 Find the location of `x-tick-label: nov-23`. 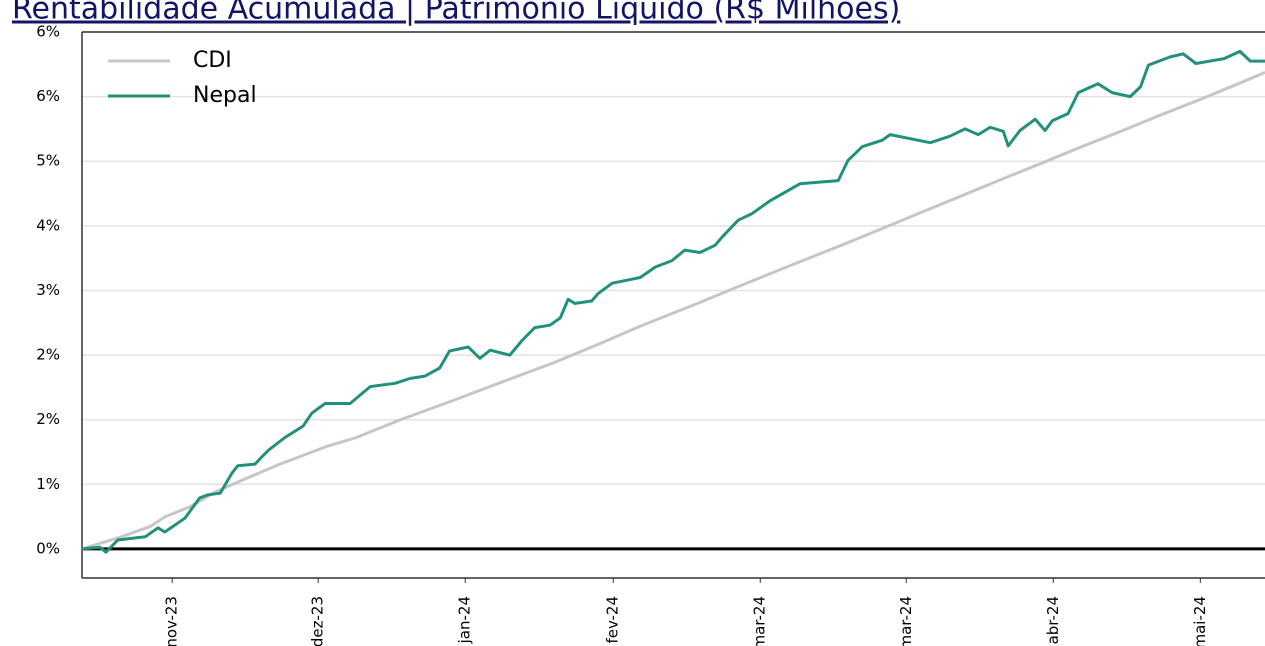

x-tick-label: nov-23 is located at coordinates (172, 621).